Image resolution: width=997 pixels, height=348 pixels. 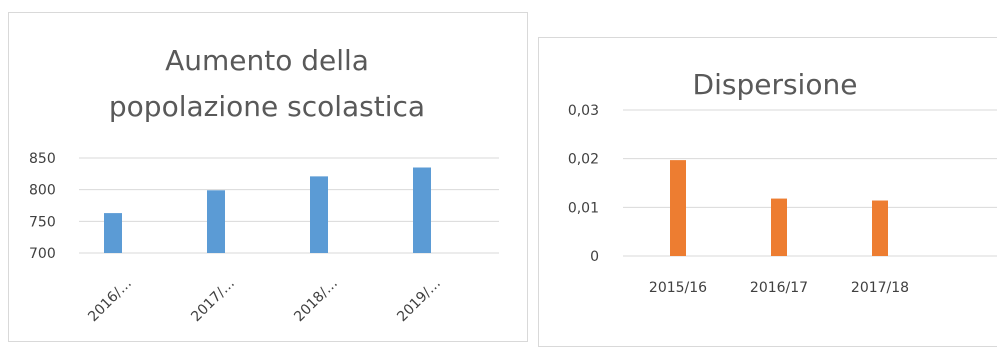 What do you see at coordinates (775, 84) in the screenshot?
I see `chart-title: Dispersione` at bounding box center [775, 84].